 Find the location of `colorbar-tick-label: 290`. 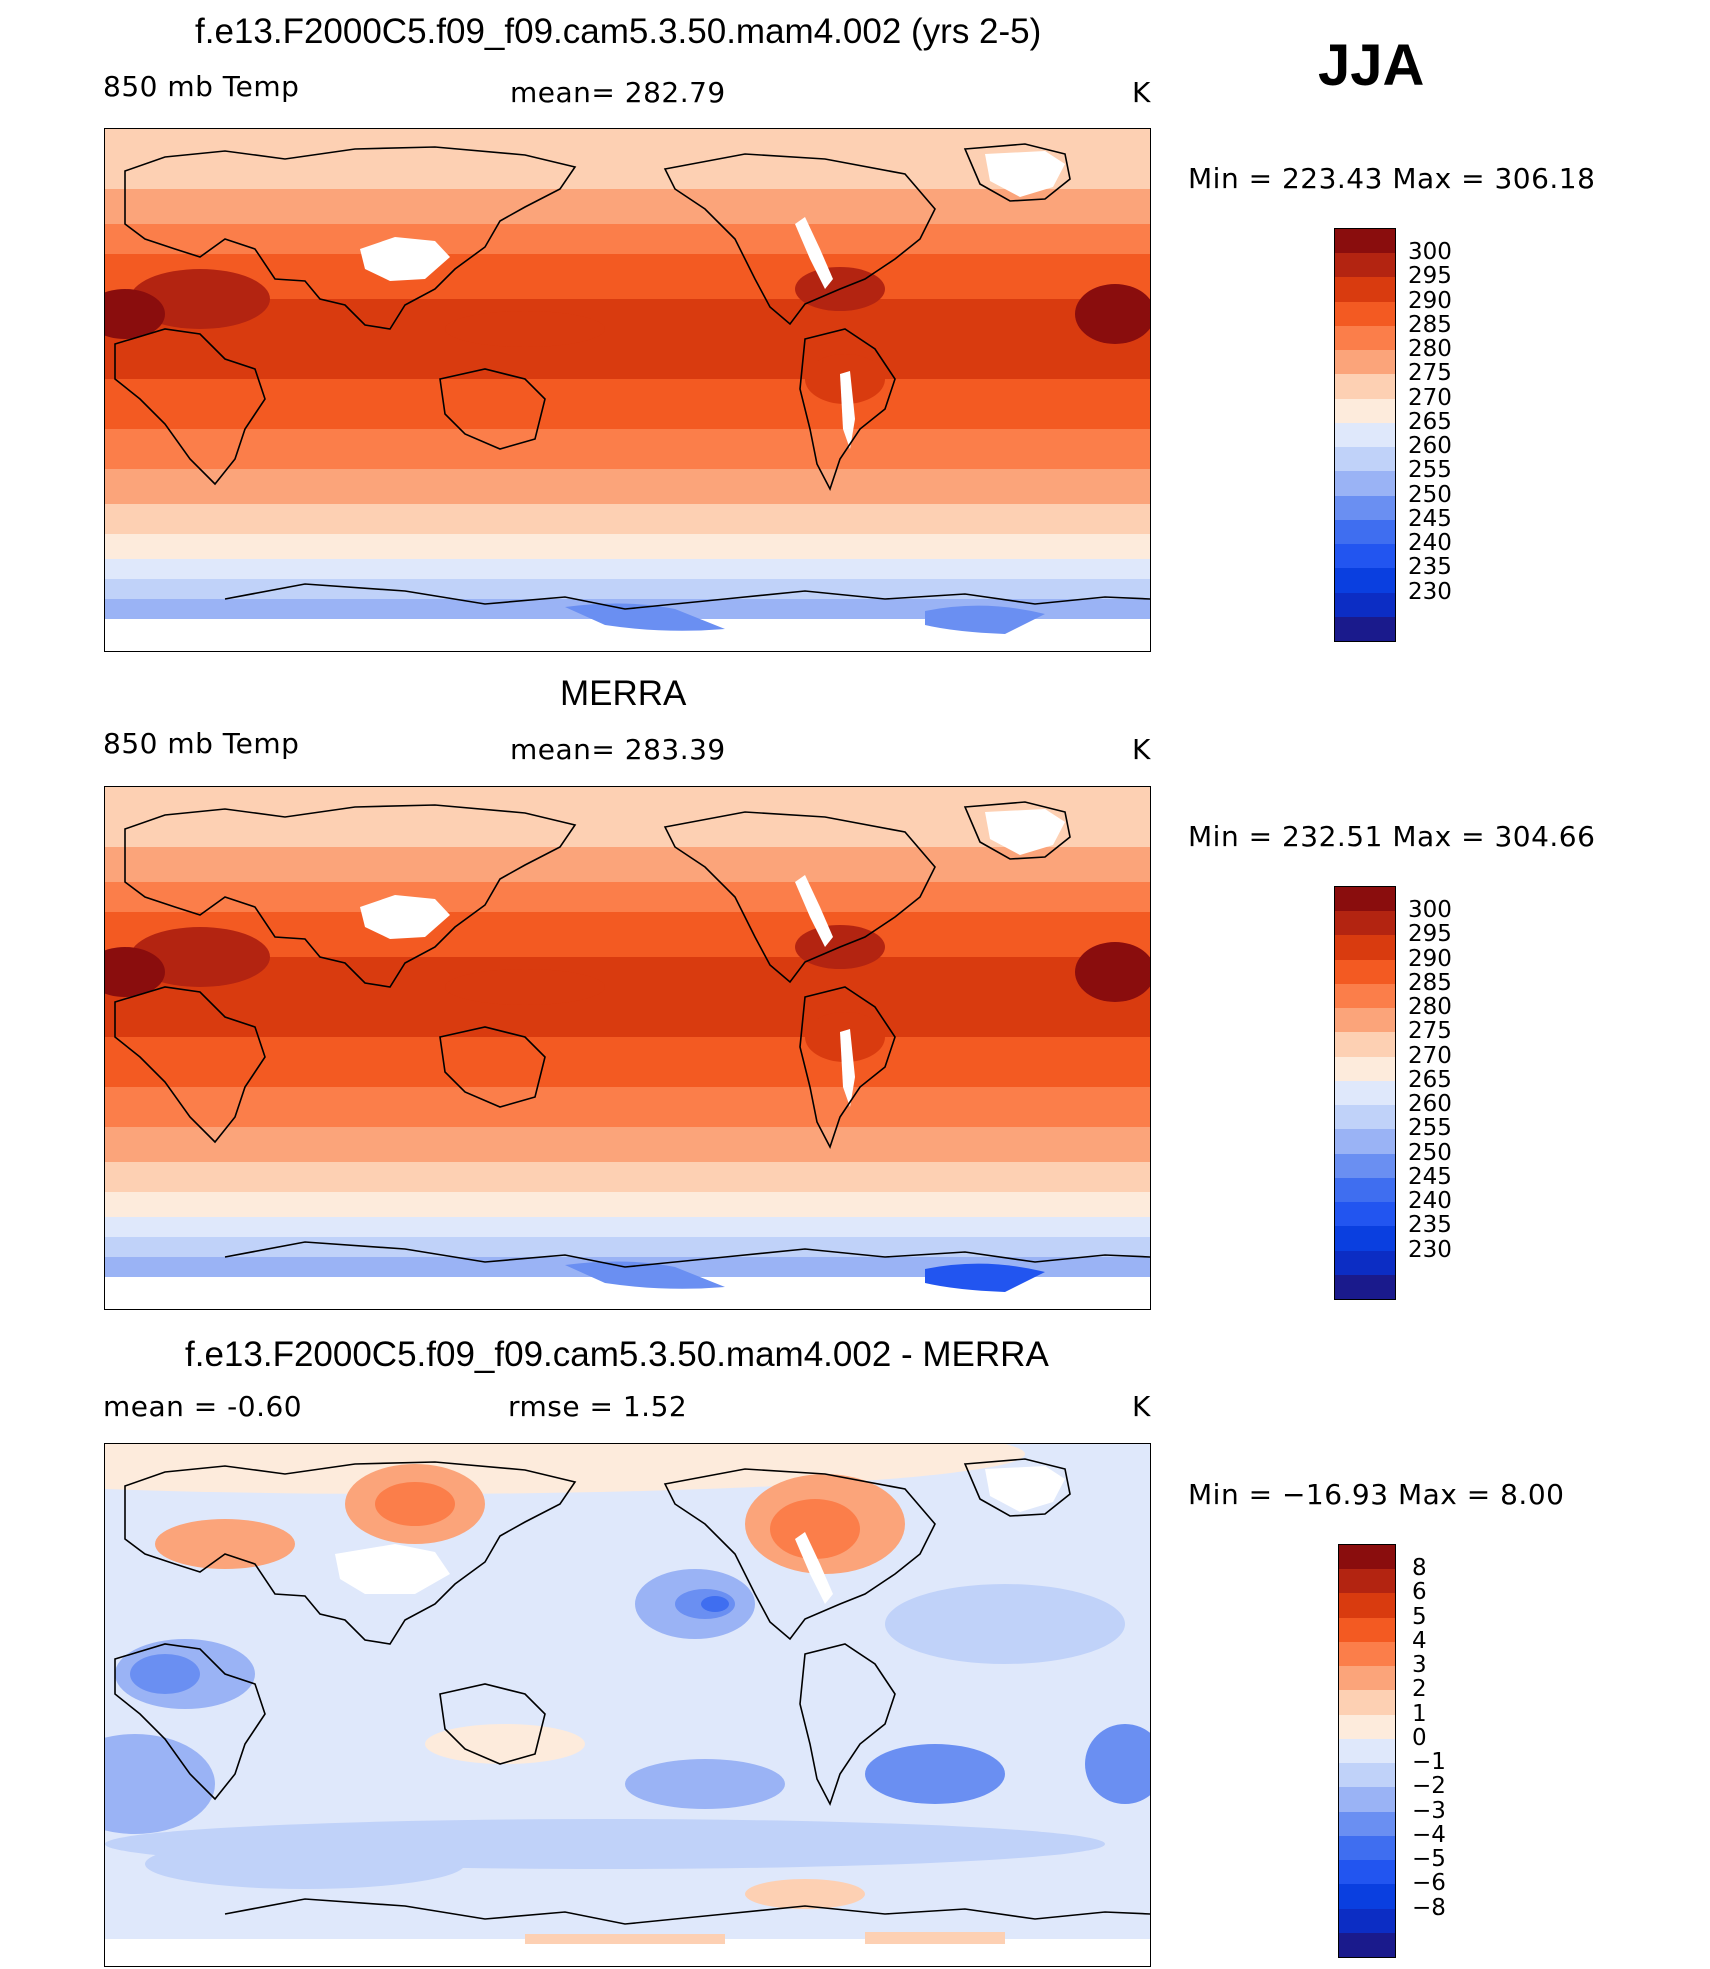

colorbar-tick-label: 290 is located at coordinates (1430, 300).